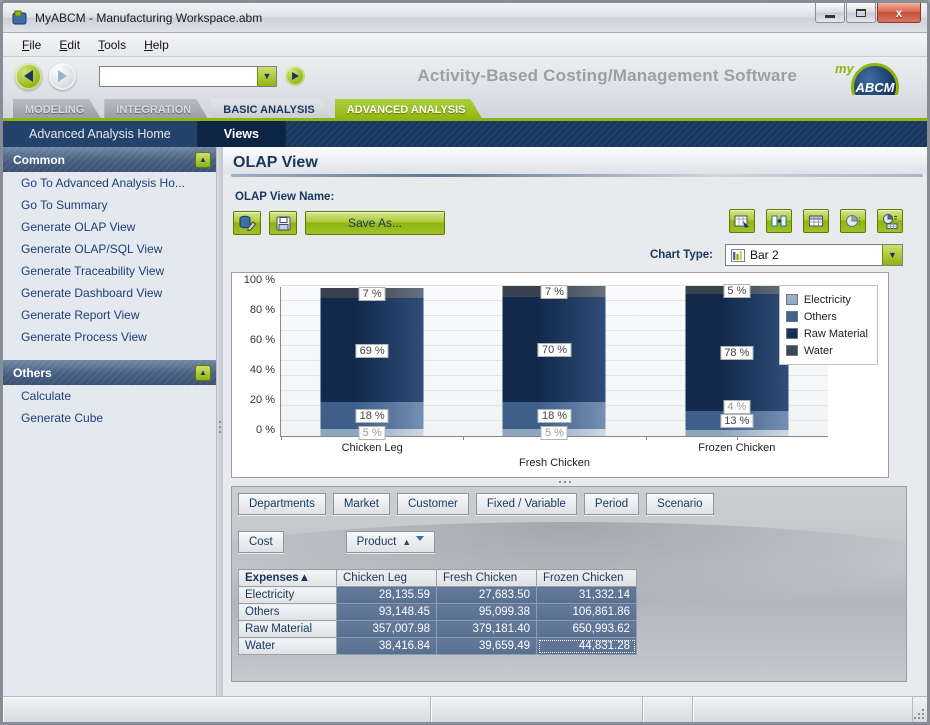 Image resolution: width=930 pixels, height=725 pixels. What do you see at coordinates (779, 221) in the screenshot?
I see `swap-axes-button` at bounding box center [779, 221].